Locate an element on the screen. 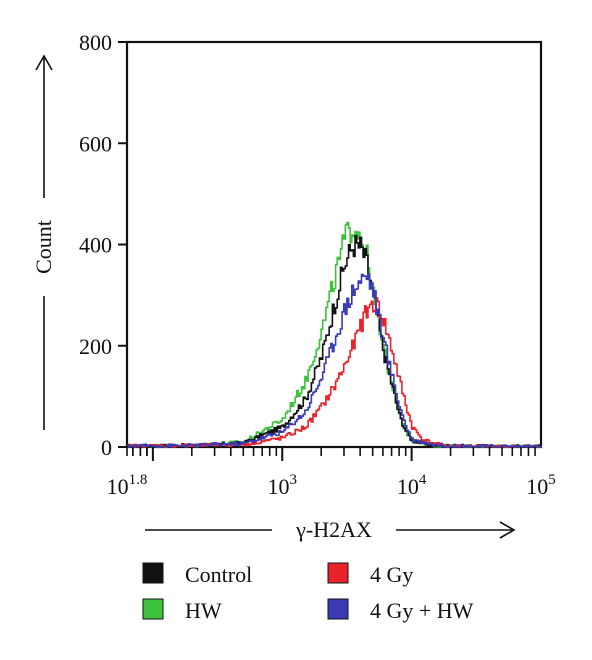  y-axis-title-group: Count is located at coordinates (43, 242).